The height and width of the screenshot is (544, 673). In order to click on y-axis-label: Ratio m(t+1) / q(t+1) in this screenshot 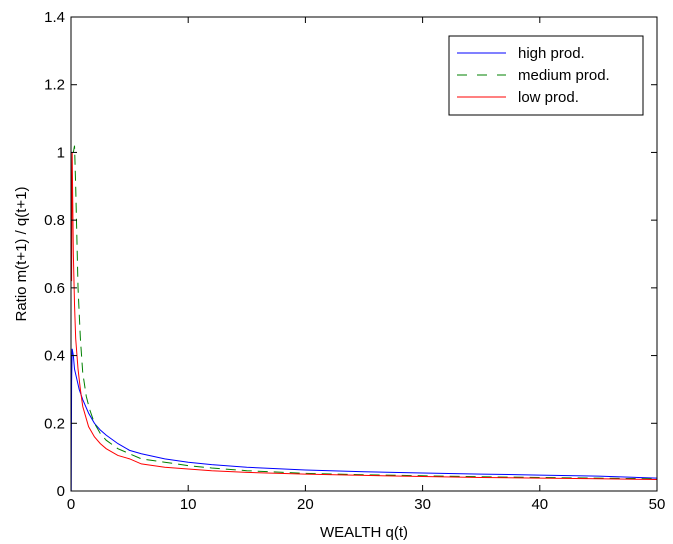, I will do `click(21, 253)`.